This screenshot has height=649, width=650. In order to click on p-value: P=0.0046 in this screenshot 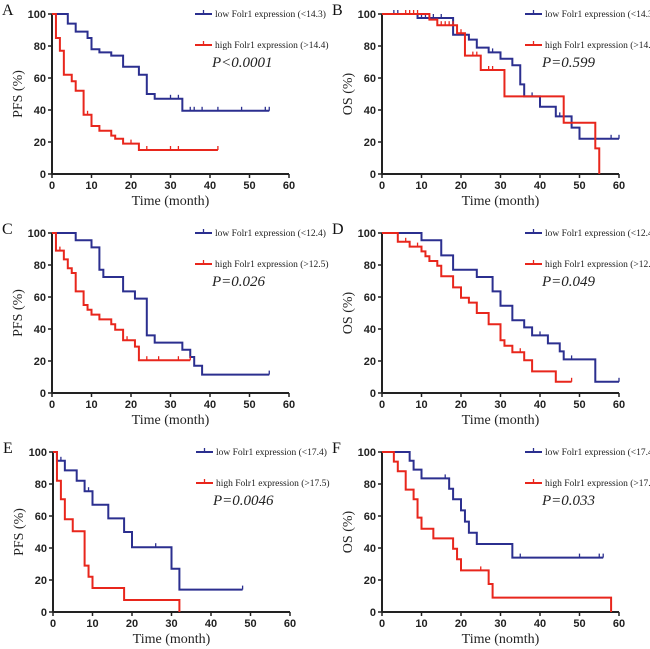, I will do `click(243, 501)`.